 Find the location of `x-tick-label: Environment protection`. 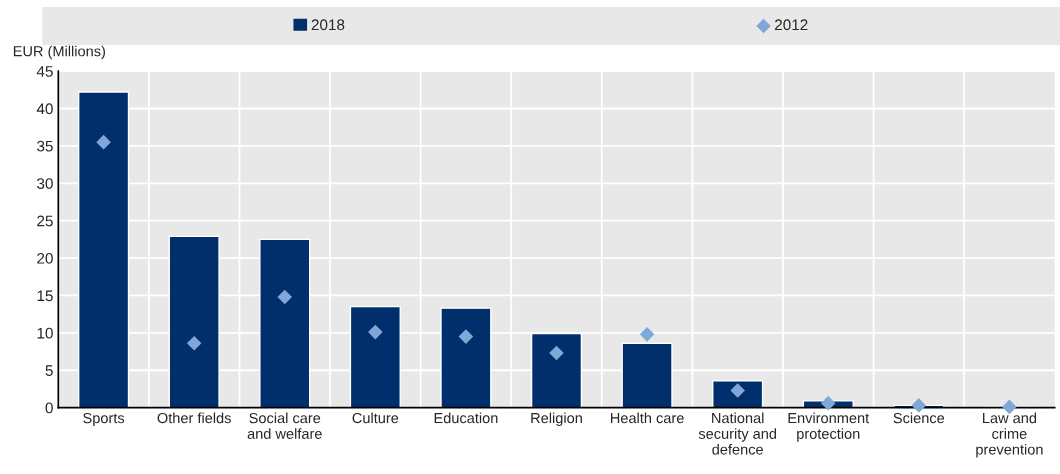

x-tick-label: Environment protection is located at coordinates (829, 427).